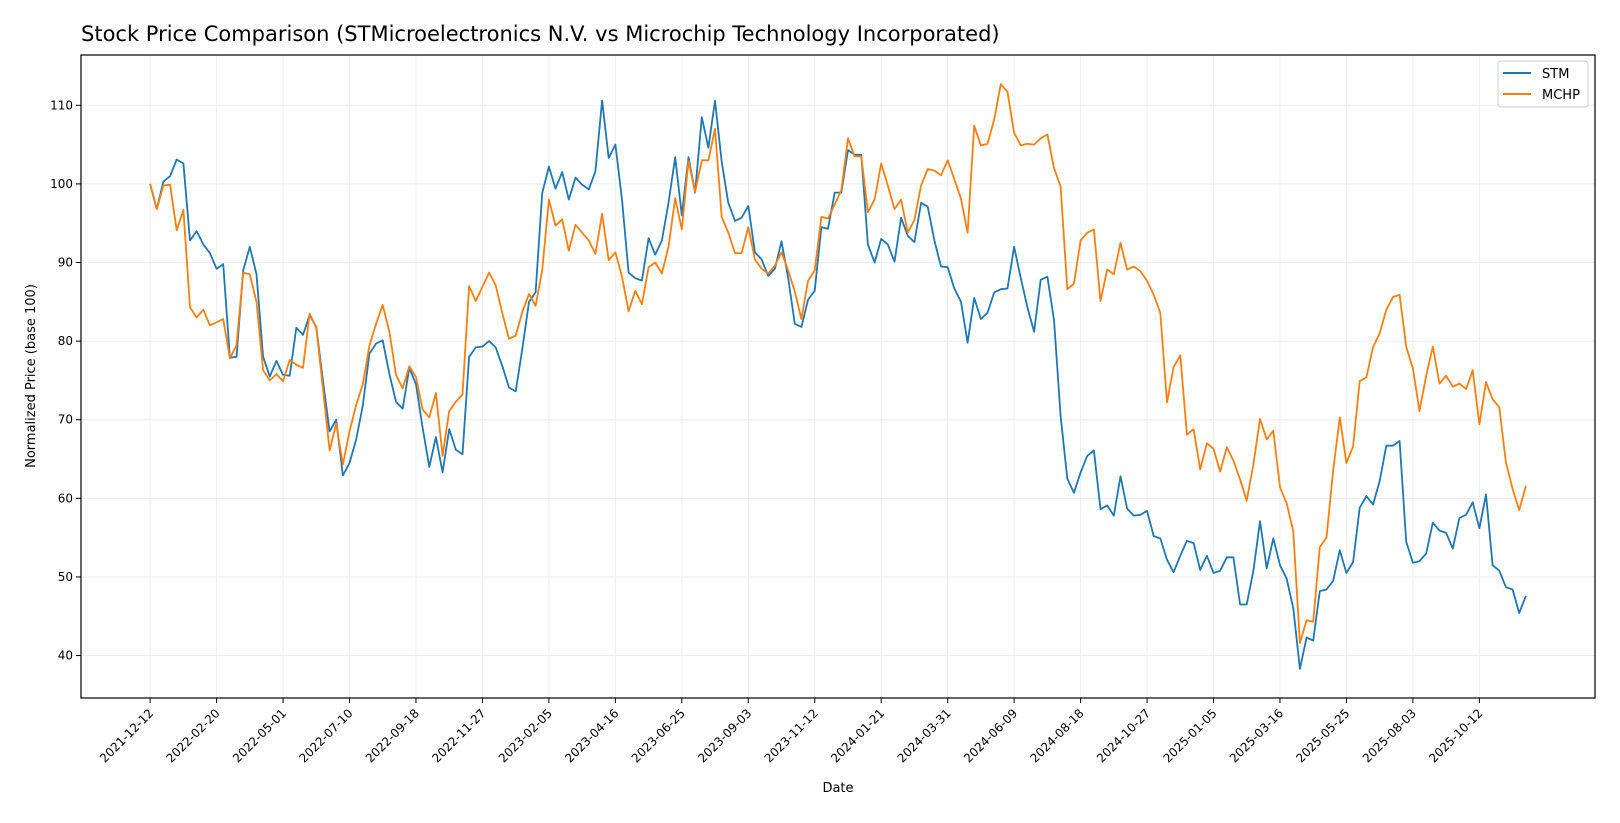 This screenshot has width=1620, height=823. What do you see at coordinates (1561, 95) in the screenshot?
I see `legend-label-mchp: MCHP` at bounding box center [1561, 95].